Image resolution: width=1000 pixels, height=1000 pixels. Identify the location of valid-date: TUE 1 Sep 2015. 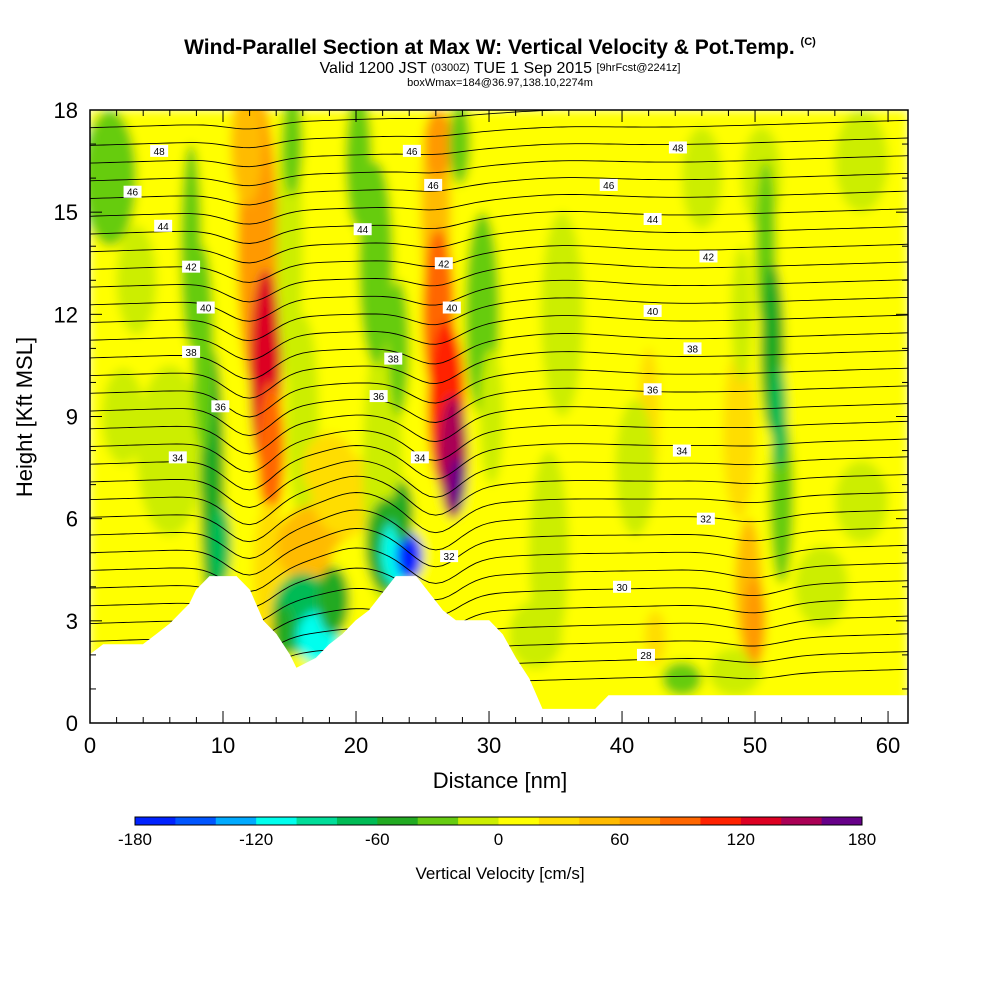
(533, 68).